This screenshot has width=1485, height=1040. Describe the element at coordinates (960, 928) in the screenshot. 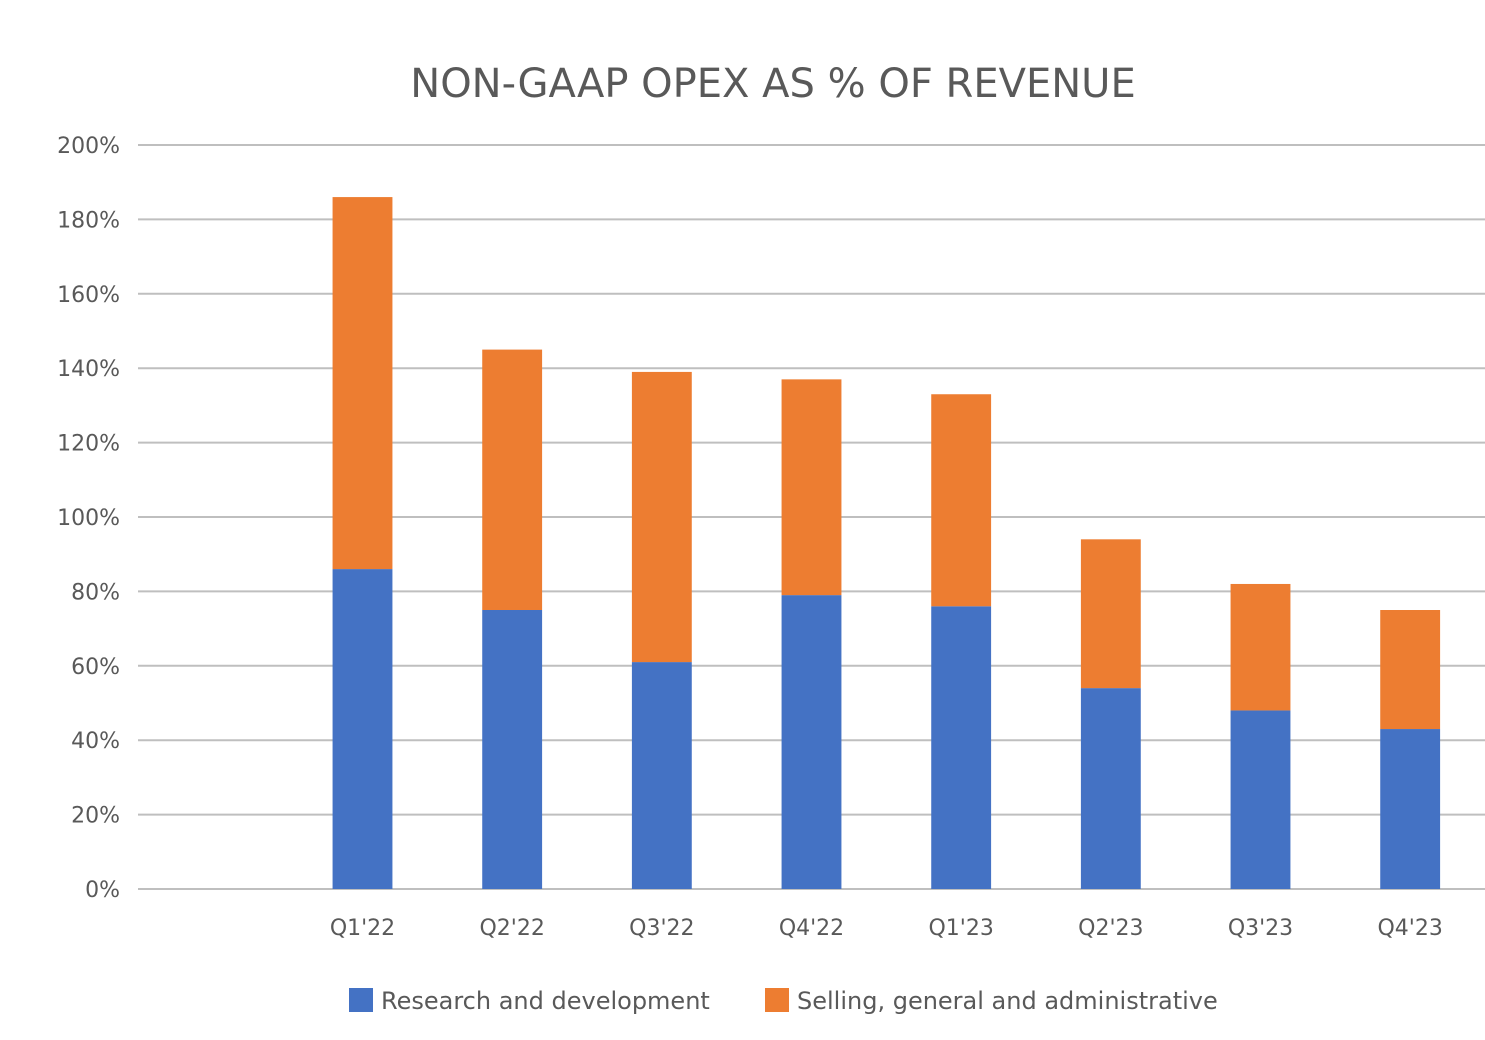

I see `x-tick-label: Q1'23` at that location.